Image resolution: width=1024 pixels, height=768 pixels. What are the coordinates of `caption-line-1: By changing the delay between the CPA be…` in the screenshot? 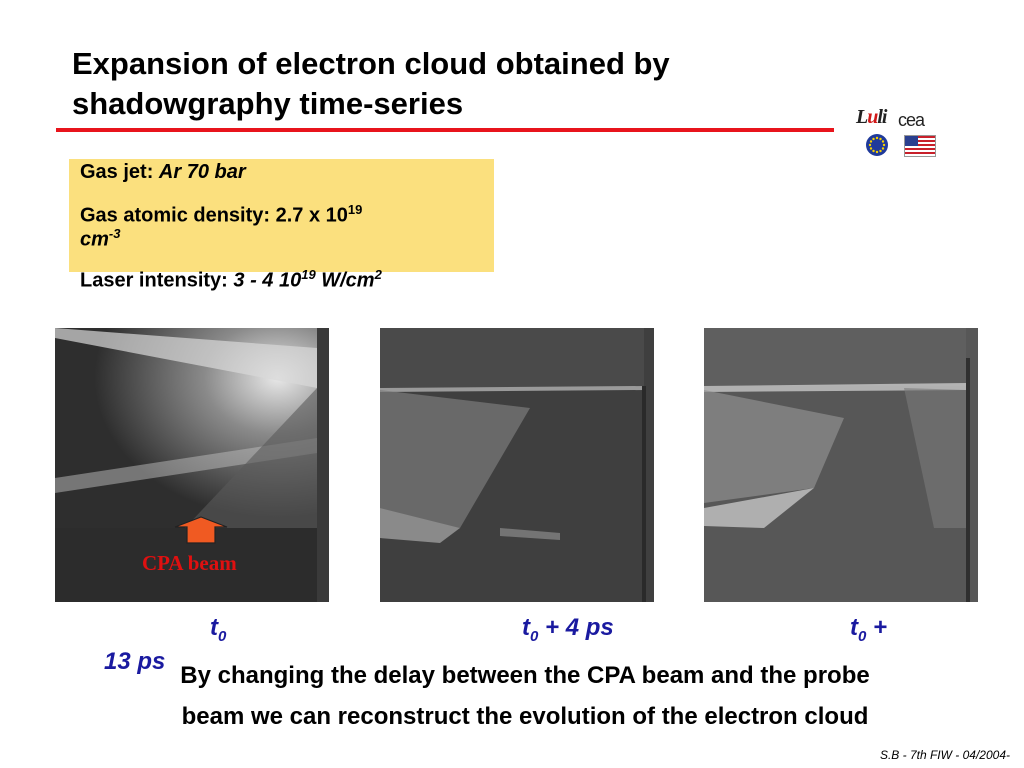 It's located at (525, 675).